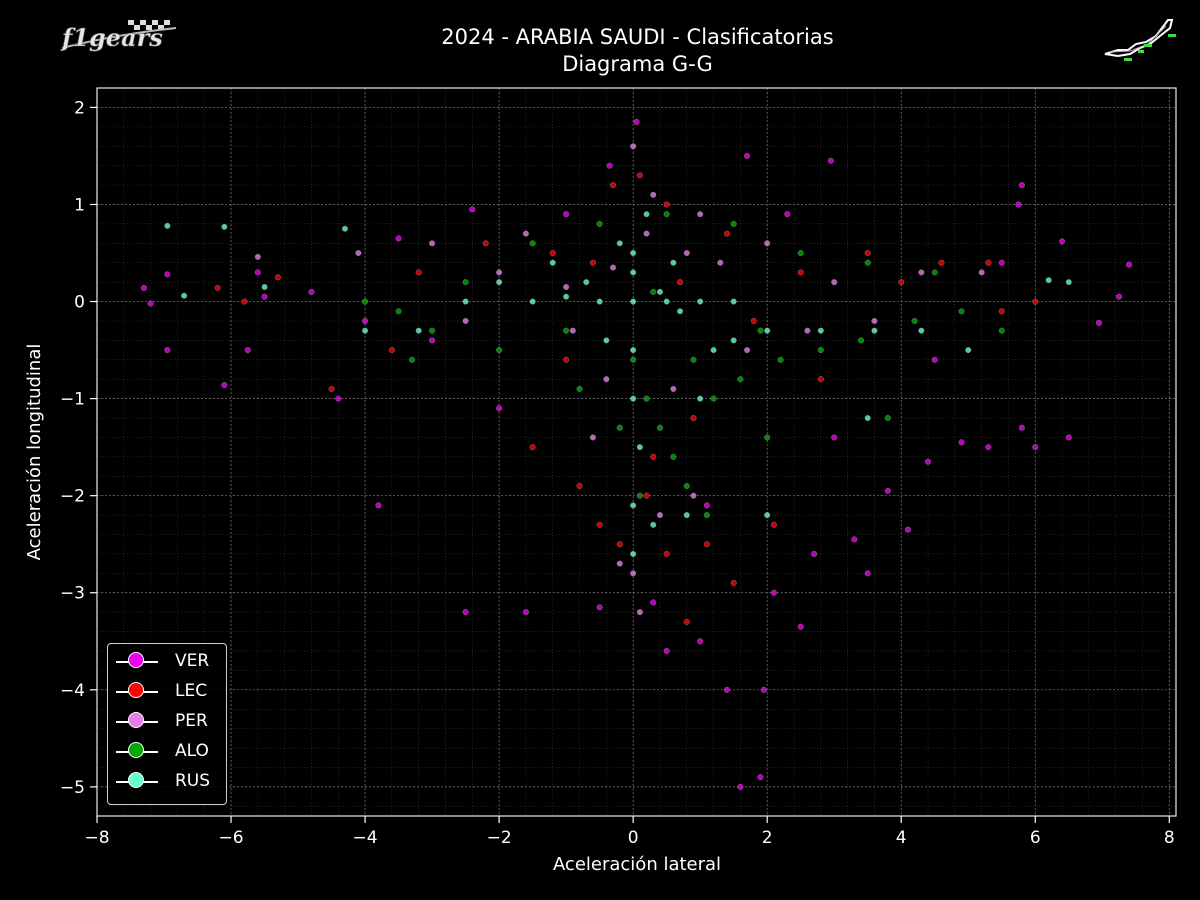  I want to click on legend-item-per: PER, so click(167, 723).